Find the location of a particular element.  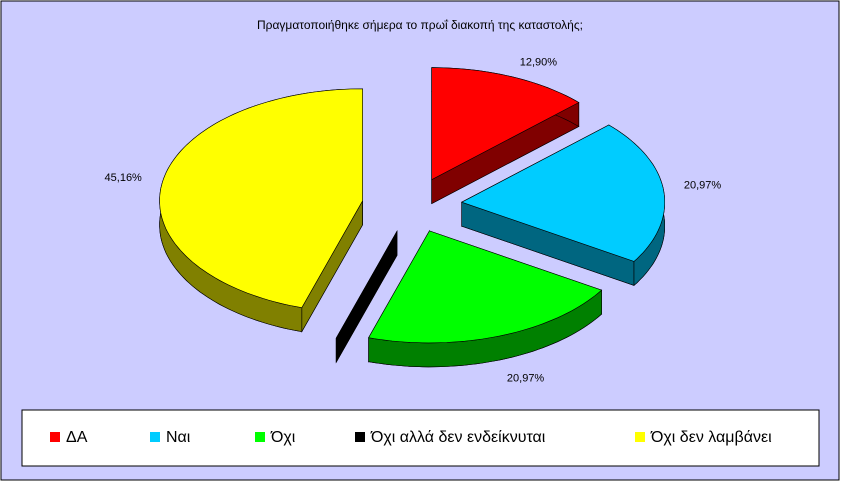

legend-label: ΔΑ is located at coordinates (77, 437).